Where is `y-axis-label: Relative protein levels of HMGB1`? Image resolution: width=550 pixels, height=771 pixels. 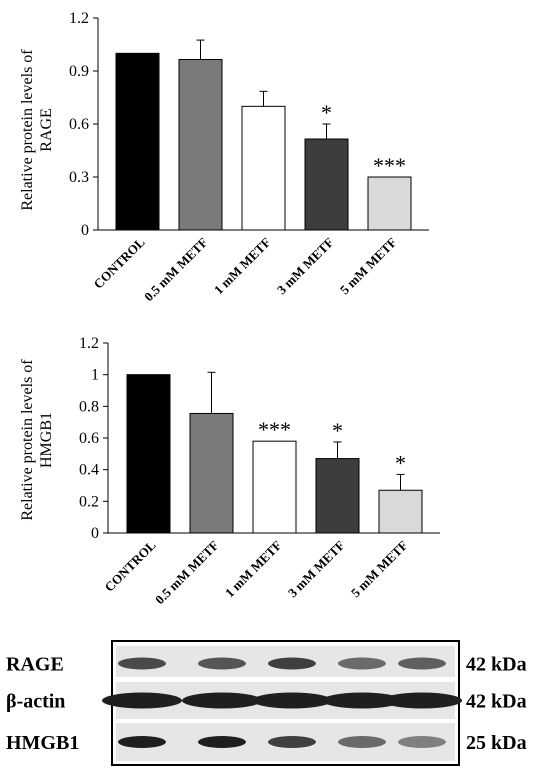
y-axis-label: Relative protein levels of HMGB1 is located at coordinates (37, 440).